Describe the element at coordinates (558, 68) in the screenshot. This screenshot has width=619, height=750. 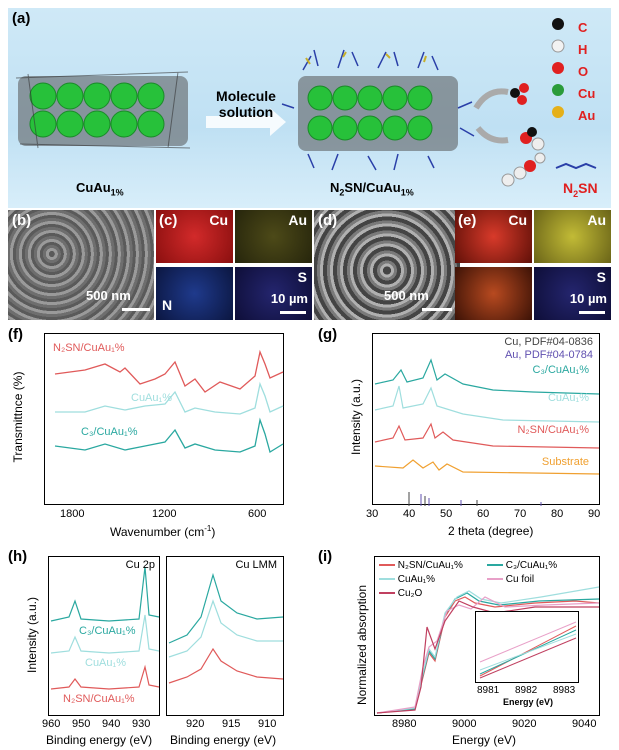
I see `legend-o-dot` at that location.